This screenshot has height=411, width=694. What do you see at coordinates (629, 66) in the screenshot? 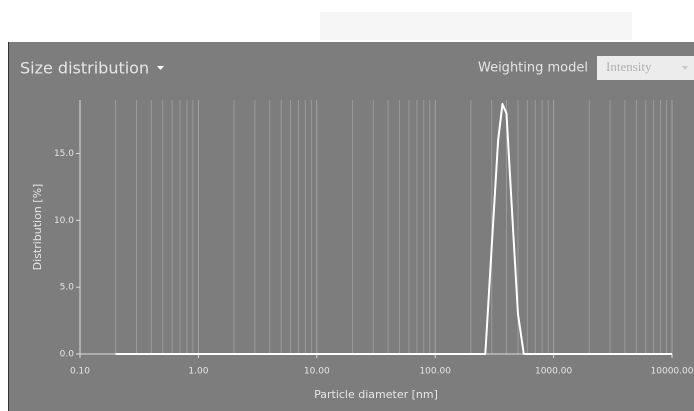
I see `weighting-value: Intensity` at bounding box center [629, 66].